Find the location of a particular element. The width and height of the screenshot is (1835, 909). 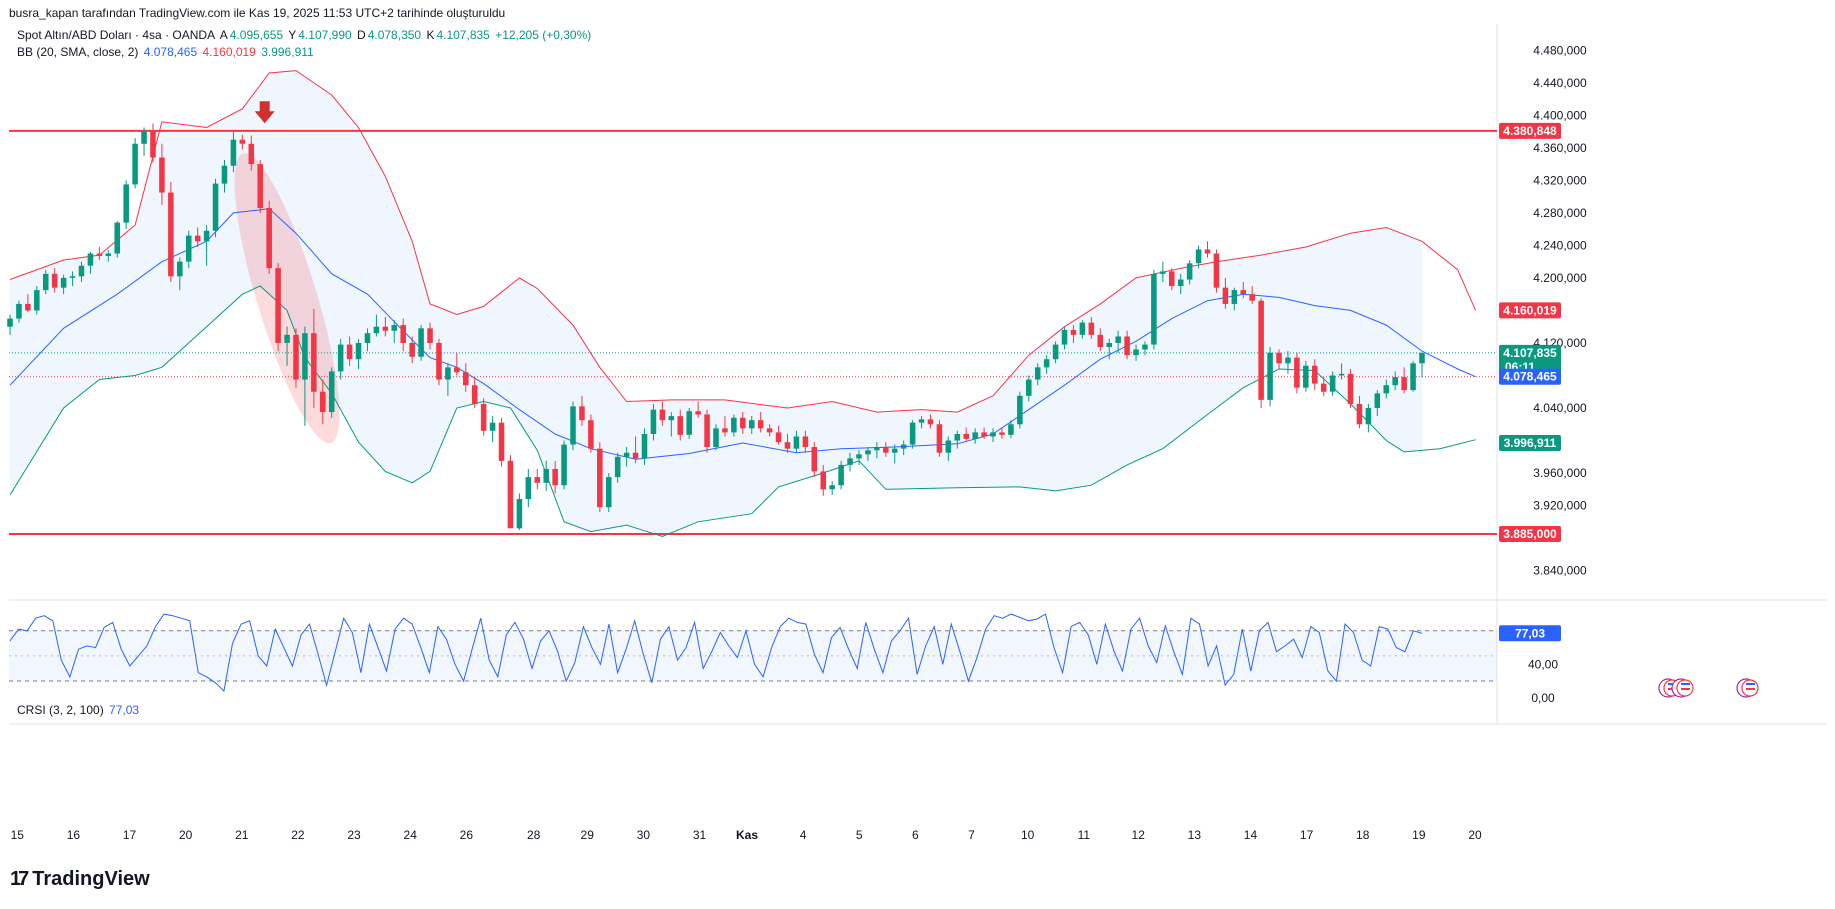

crsi-line is located at coordinates (716, 653).